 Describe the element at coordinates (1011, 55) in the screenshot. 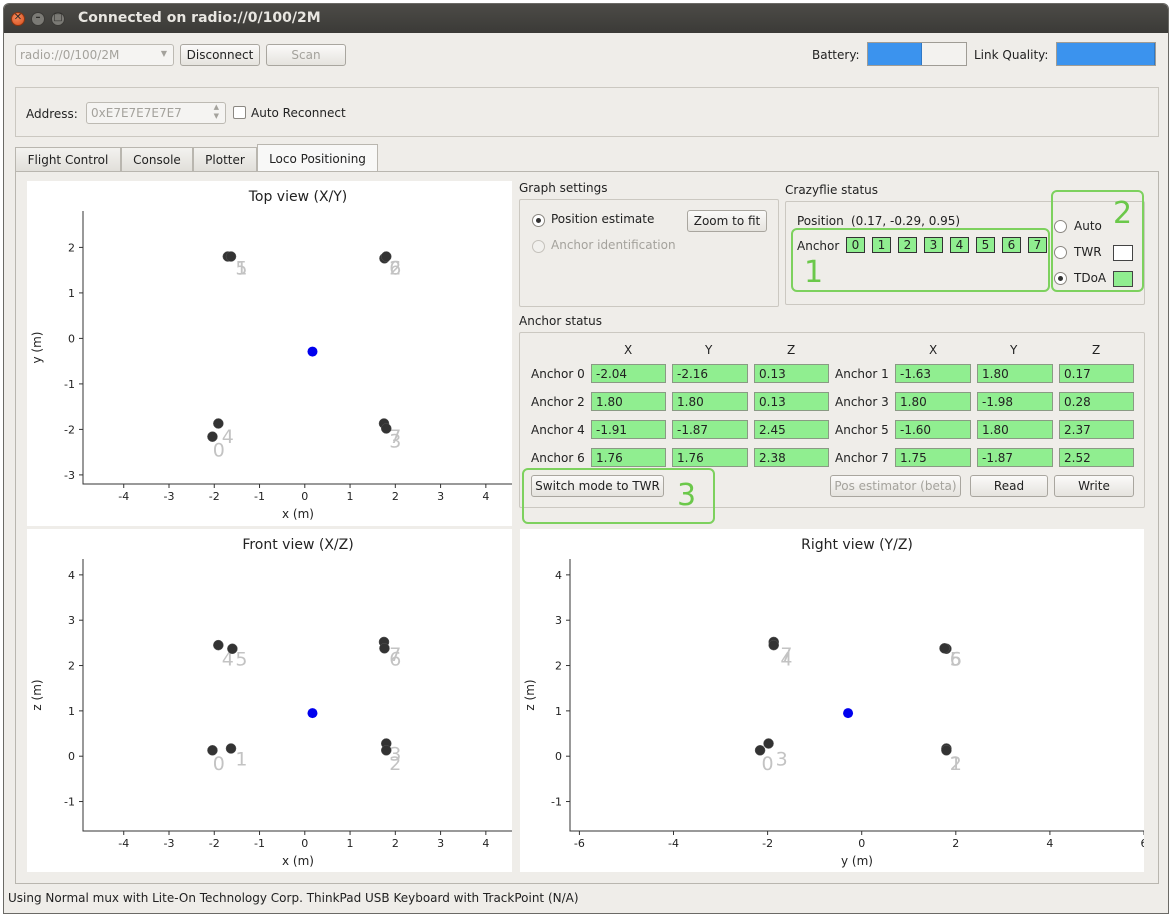

I see `link-quality-label: Link Quality:` at that location.